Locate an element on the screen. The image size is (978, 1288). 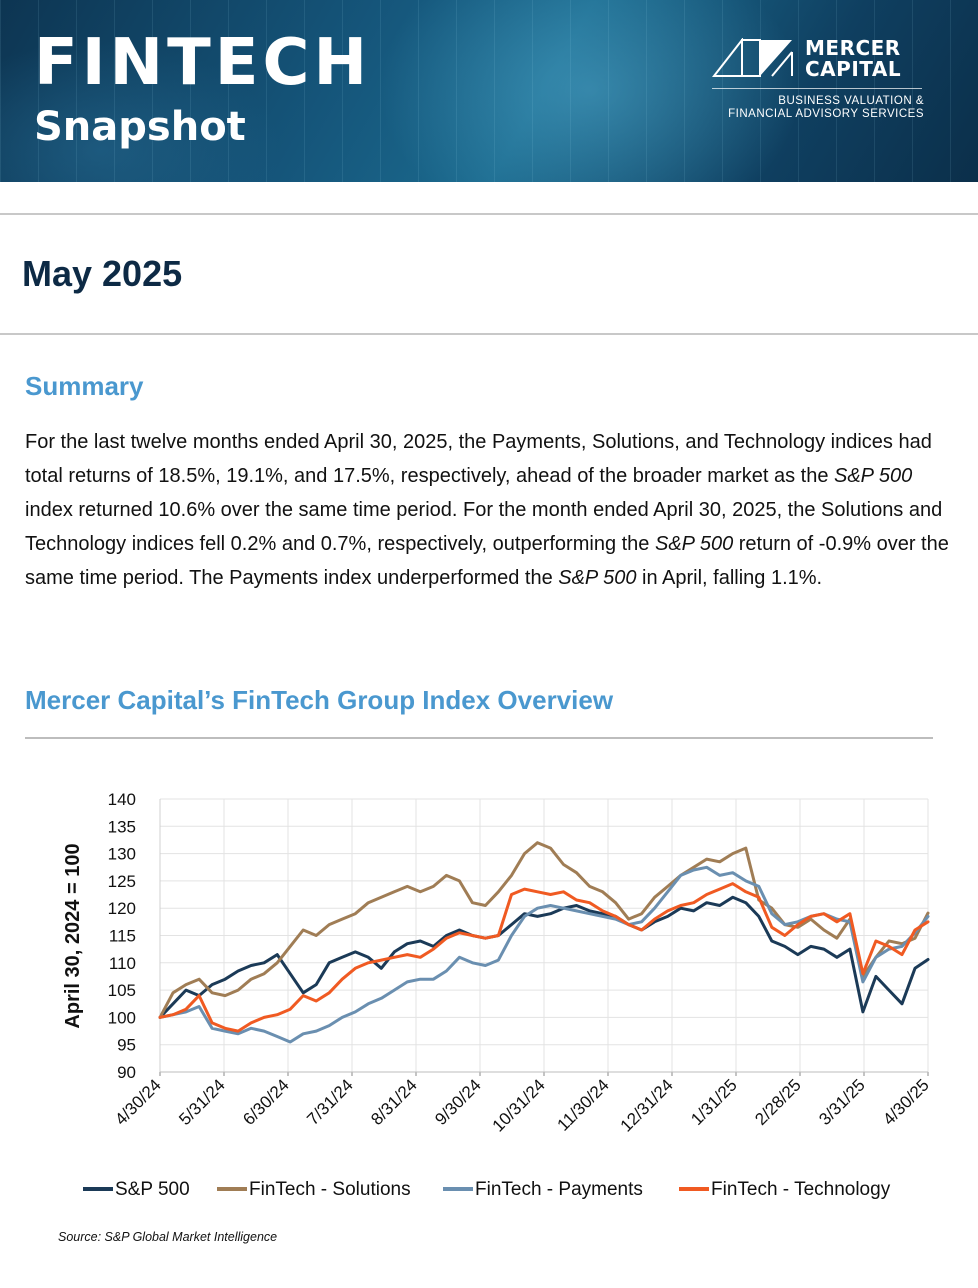
logo-name: MERCER CAPITAL is located at coordinates (853, 59).